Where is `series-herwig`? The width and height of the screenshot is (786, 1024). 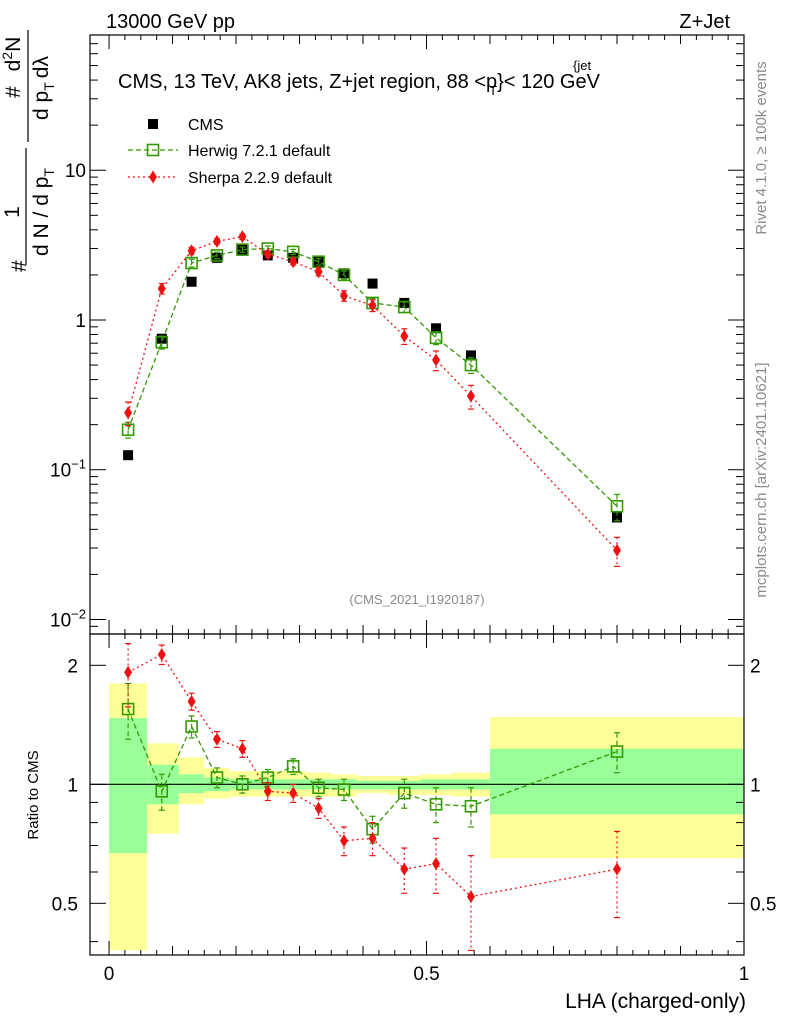
series-herwig is located at coordinates (372, 763).